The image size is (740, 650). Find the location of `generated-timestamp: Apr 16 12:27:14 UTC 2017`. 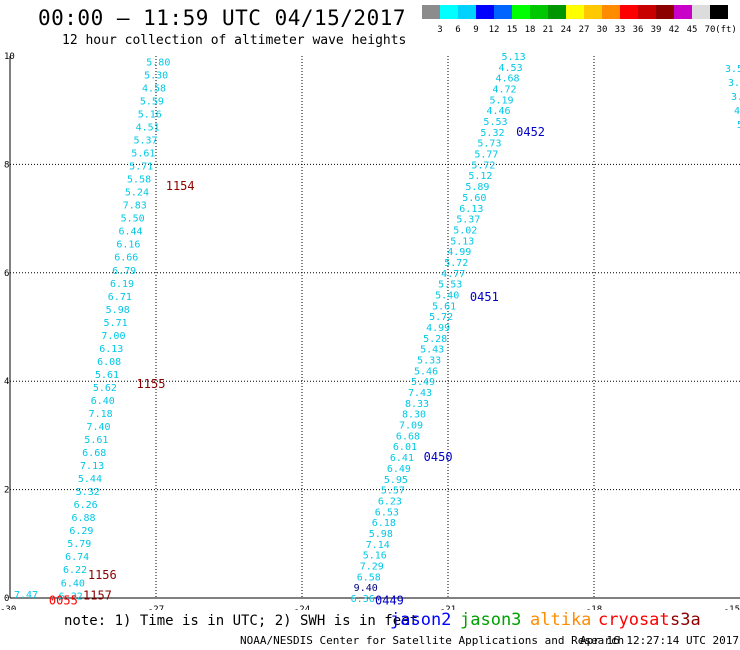

generated-timestamp: Apr 16 12:27:14 UTC 2017 is located at coordinates (659, 640).